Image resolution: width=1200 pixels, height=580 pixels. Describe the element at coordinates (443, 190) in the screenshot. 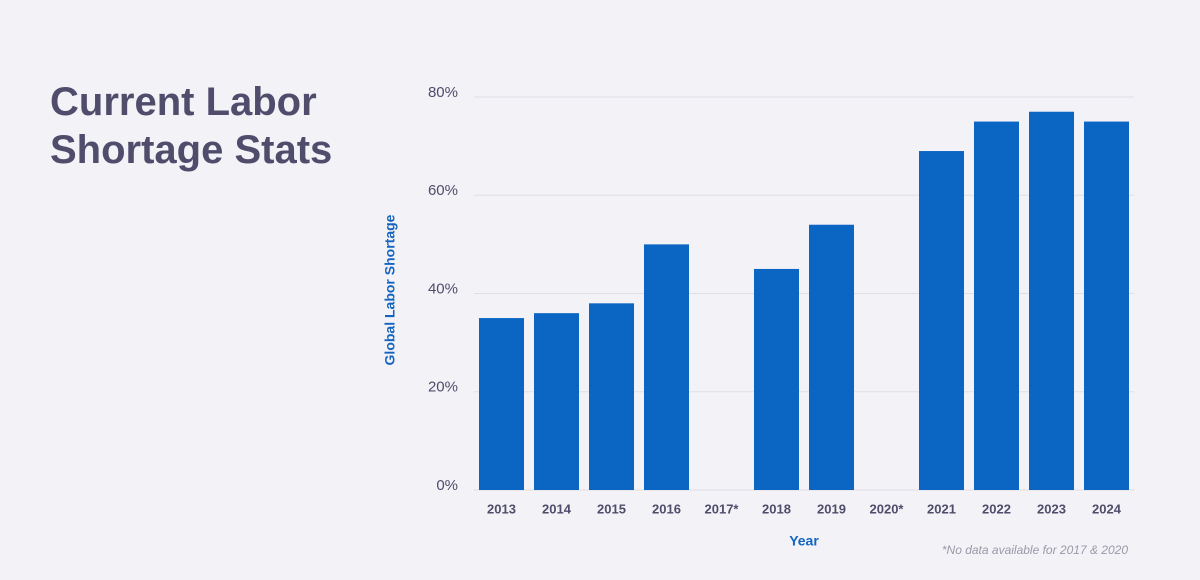

I see `y-tick-label: 60%` at that location.